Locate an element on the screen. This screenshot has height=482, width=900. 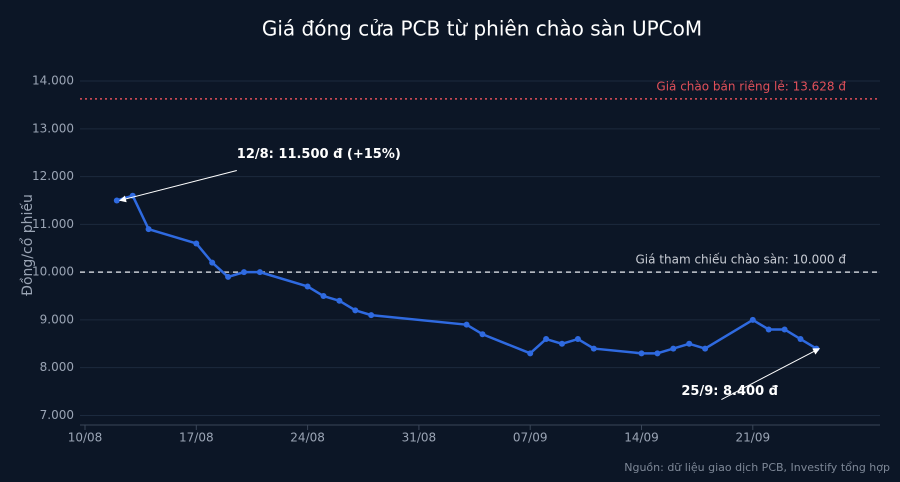
x-tick-label: 17/08 is located at coordinates (196, 438).